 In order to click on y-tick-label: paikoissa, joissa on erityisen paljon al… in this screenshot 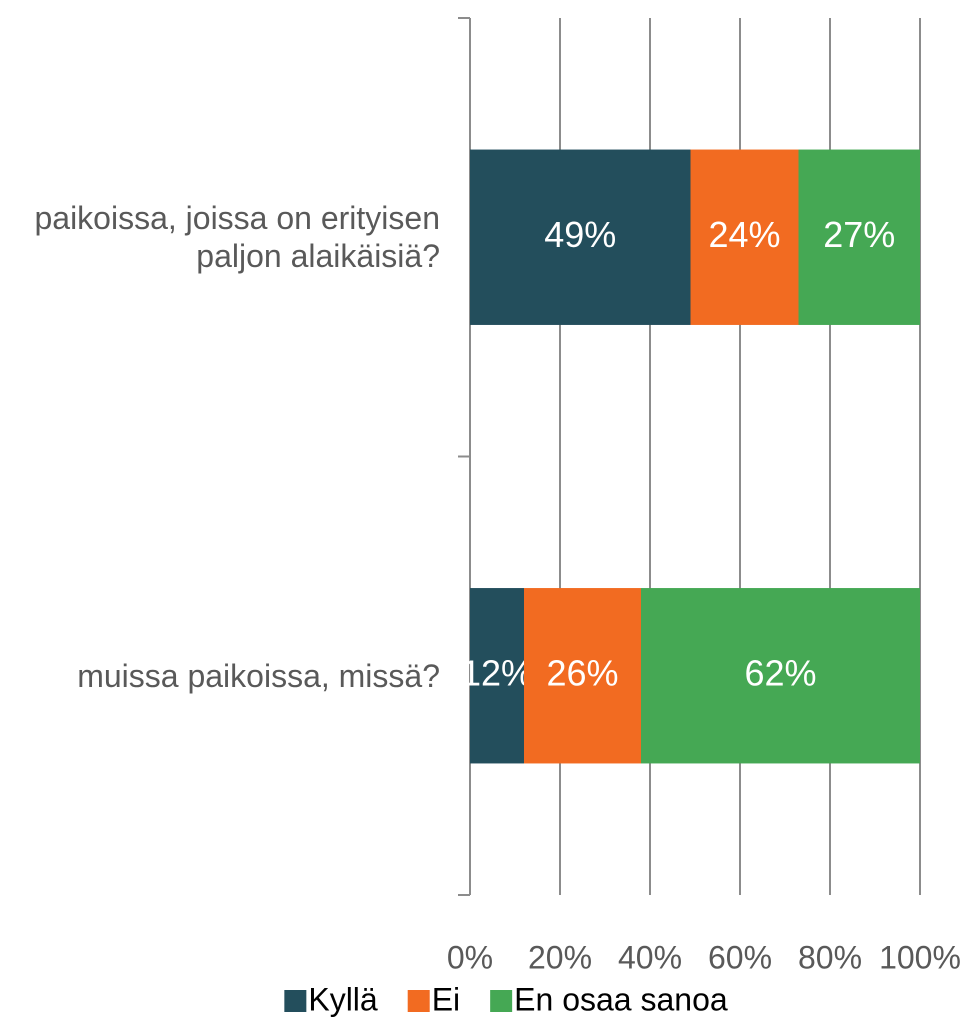, I will do `click(237, 237)`.